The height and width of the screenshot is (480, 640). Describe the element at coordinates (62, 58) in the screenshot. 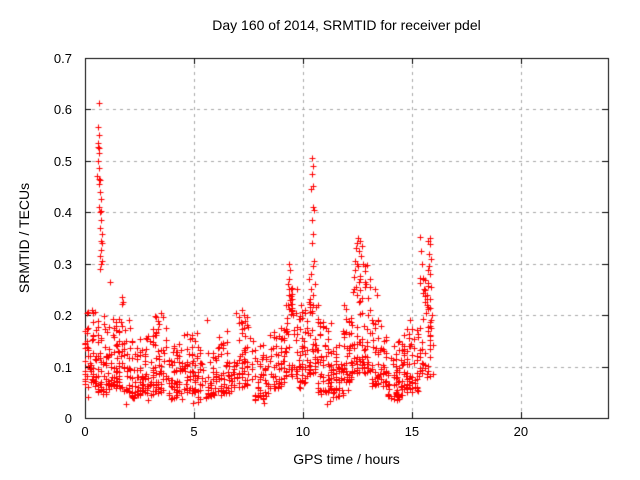

I see `y-tick-label: 0.7` at that location.